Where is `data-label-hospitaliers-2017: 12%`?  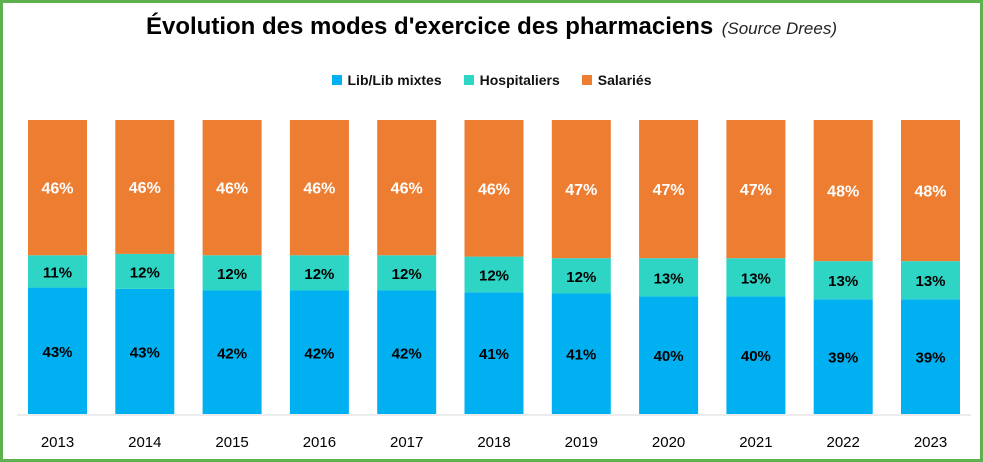 data-label-hospitaliers-2017: 12% is located at coordinates (407, 274).